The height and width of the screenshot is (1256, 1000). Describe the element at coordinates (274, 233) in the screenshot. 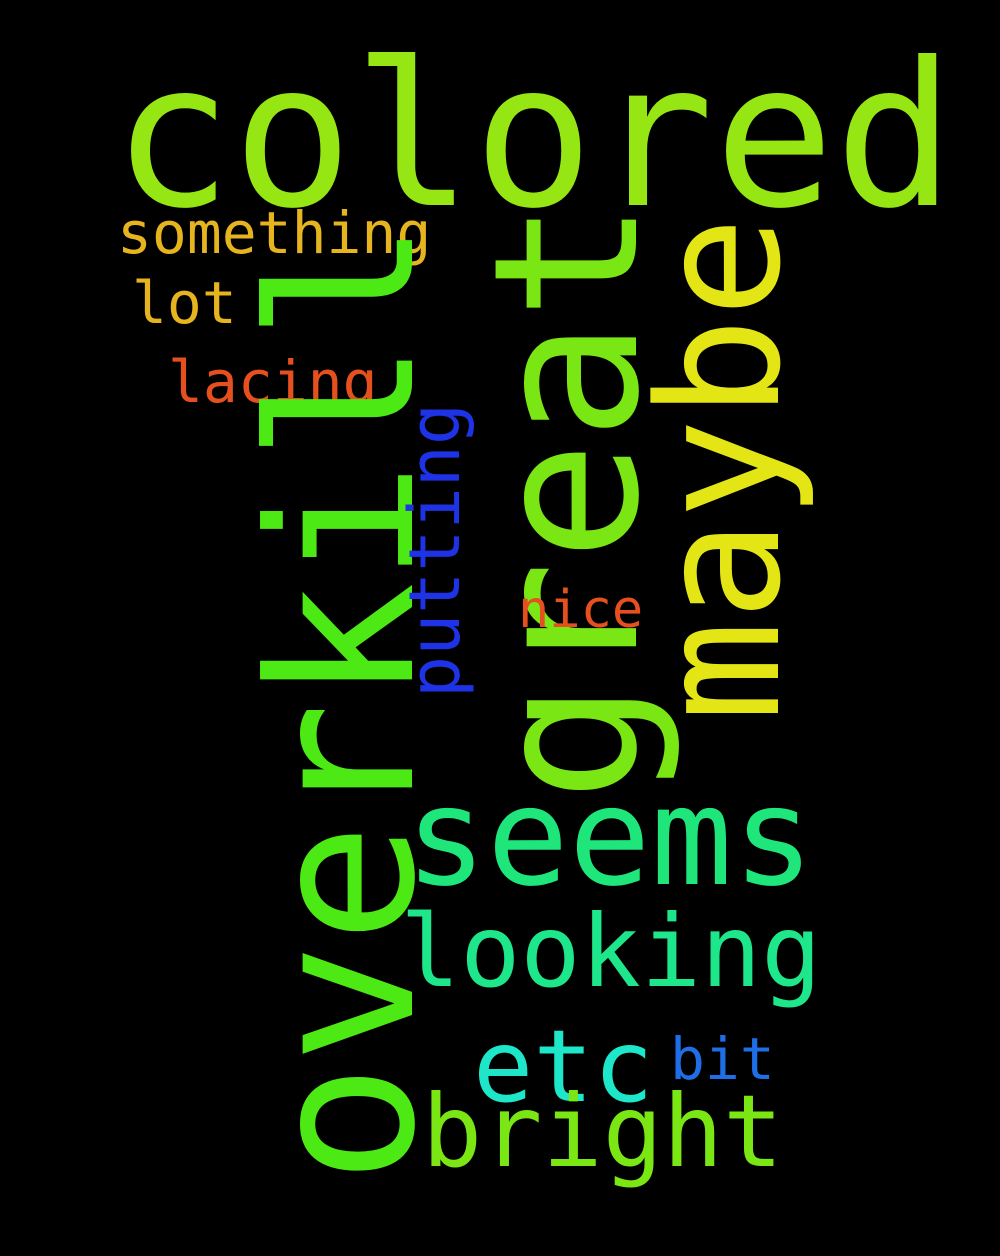

I see `word-something: something` at that location.